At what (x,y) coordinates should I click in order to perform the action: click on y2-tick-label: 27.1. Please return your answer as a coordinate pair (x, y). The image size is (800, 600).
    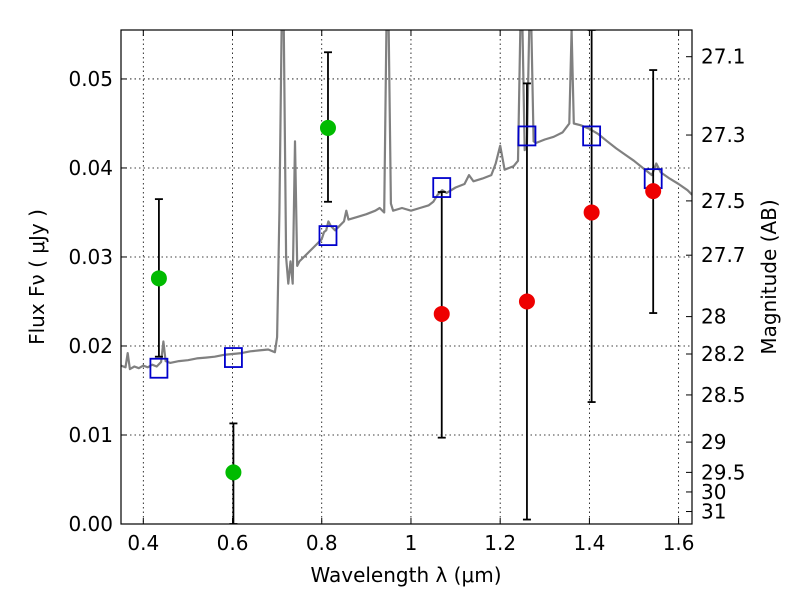
    Looking at the image, I should click on (723, 57).